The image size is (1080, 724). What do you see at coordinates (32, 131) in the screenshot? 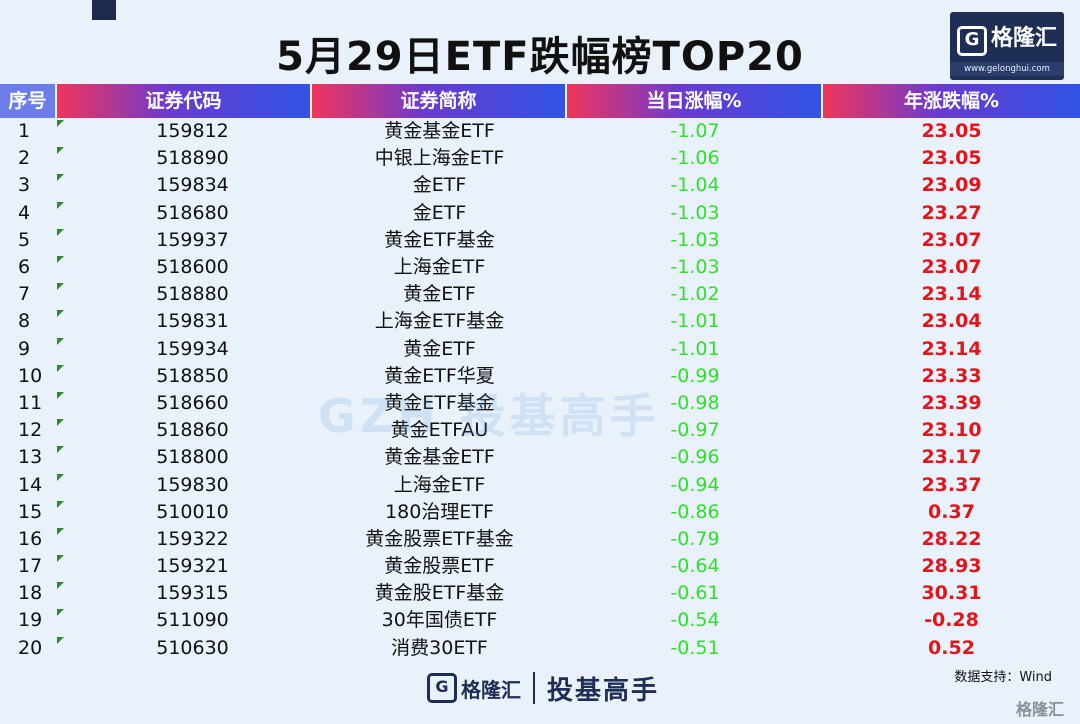
I see `rank-cell: 1` at bounding box center [32, 131].